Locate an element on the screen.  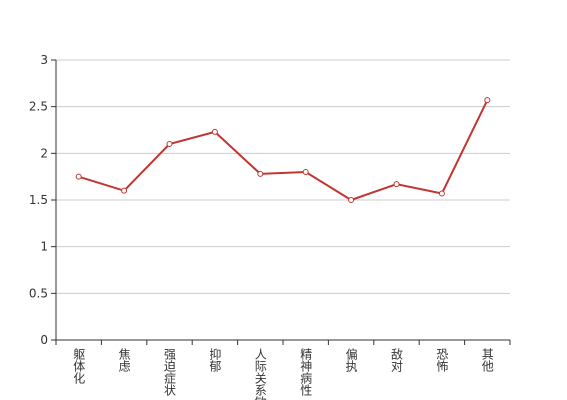
y-tick-label: 3 is located at coordinates (44, 60).